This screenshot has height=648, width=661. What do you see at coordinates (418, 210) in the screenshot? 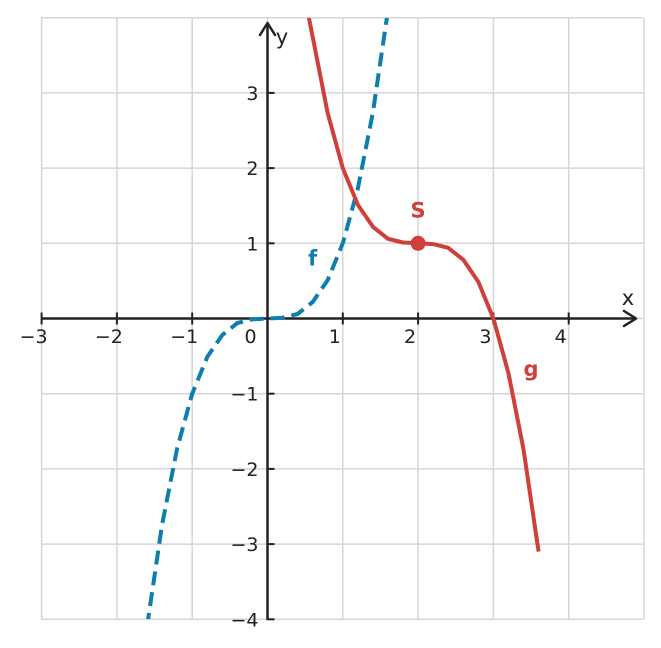
I see `point-label-S: S` at bounding box center [418, 210].